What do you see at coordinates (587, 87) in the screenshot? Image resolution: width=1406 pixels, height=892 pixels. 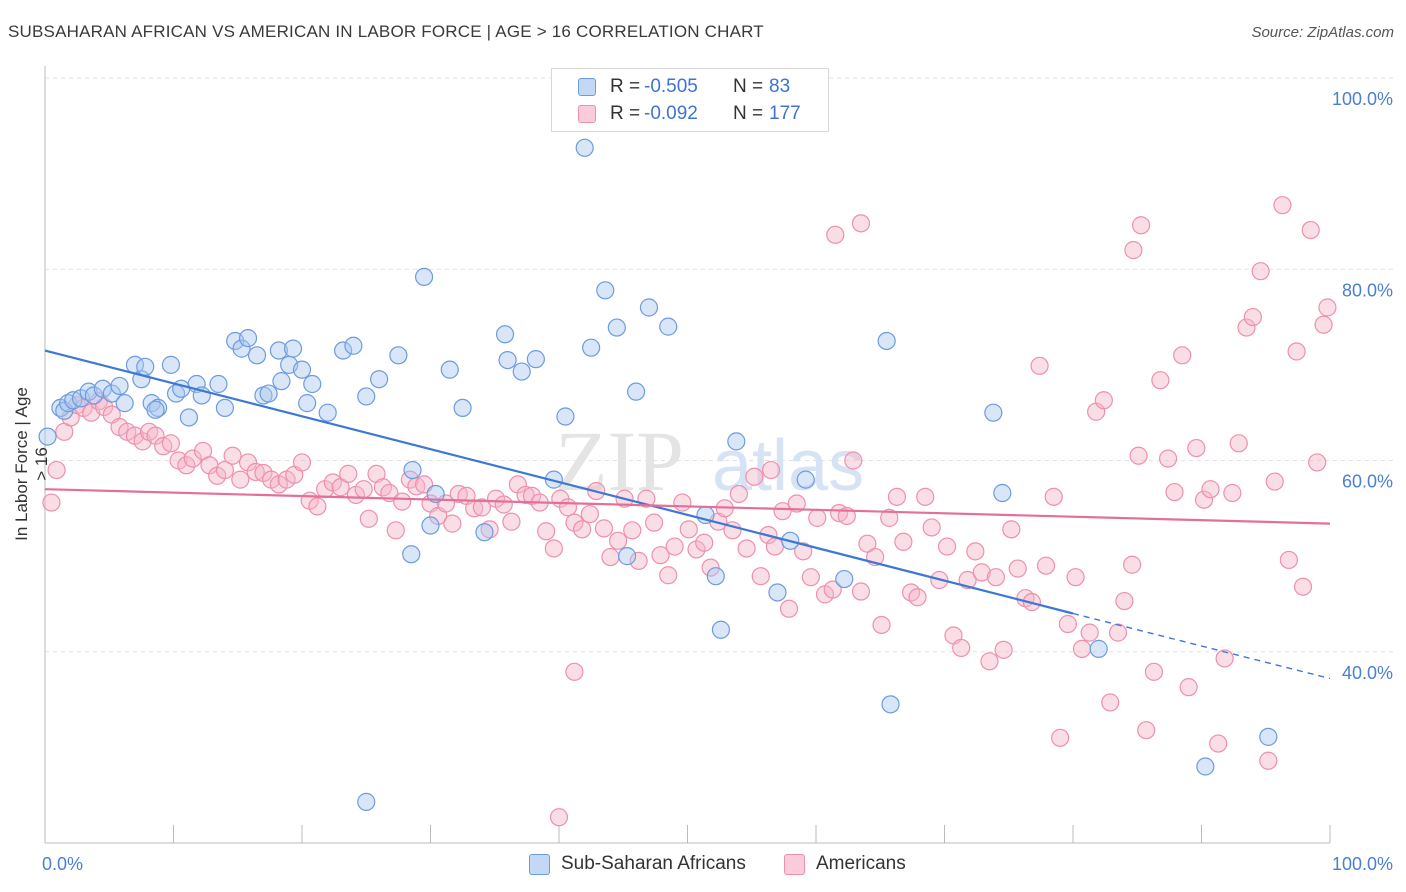 I see `legend-swatch-blue` at bounding box center [587, 87].